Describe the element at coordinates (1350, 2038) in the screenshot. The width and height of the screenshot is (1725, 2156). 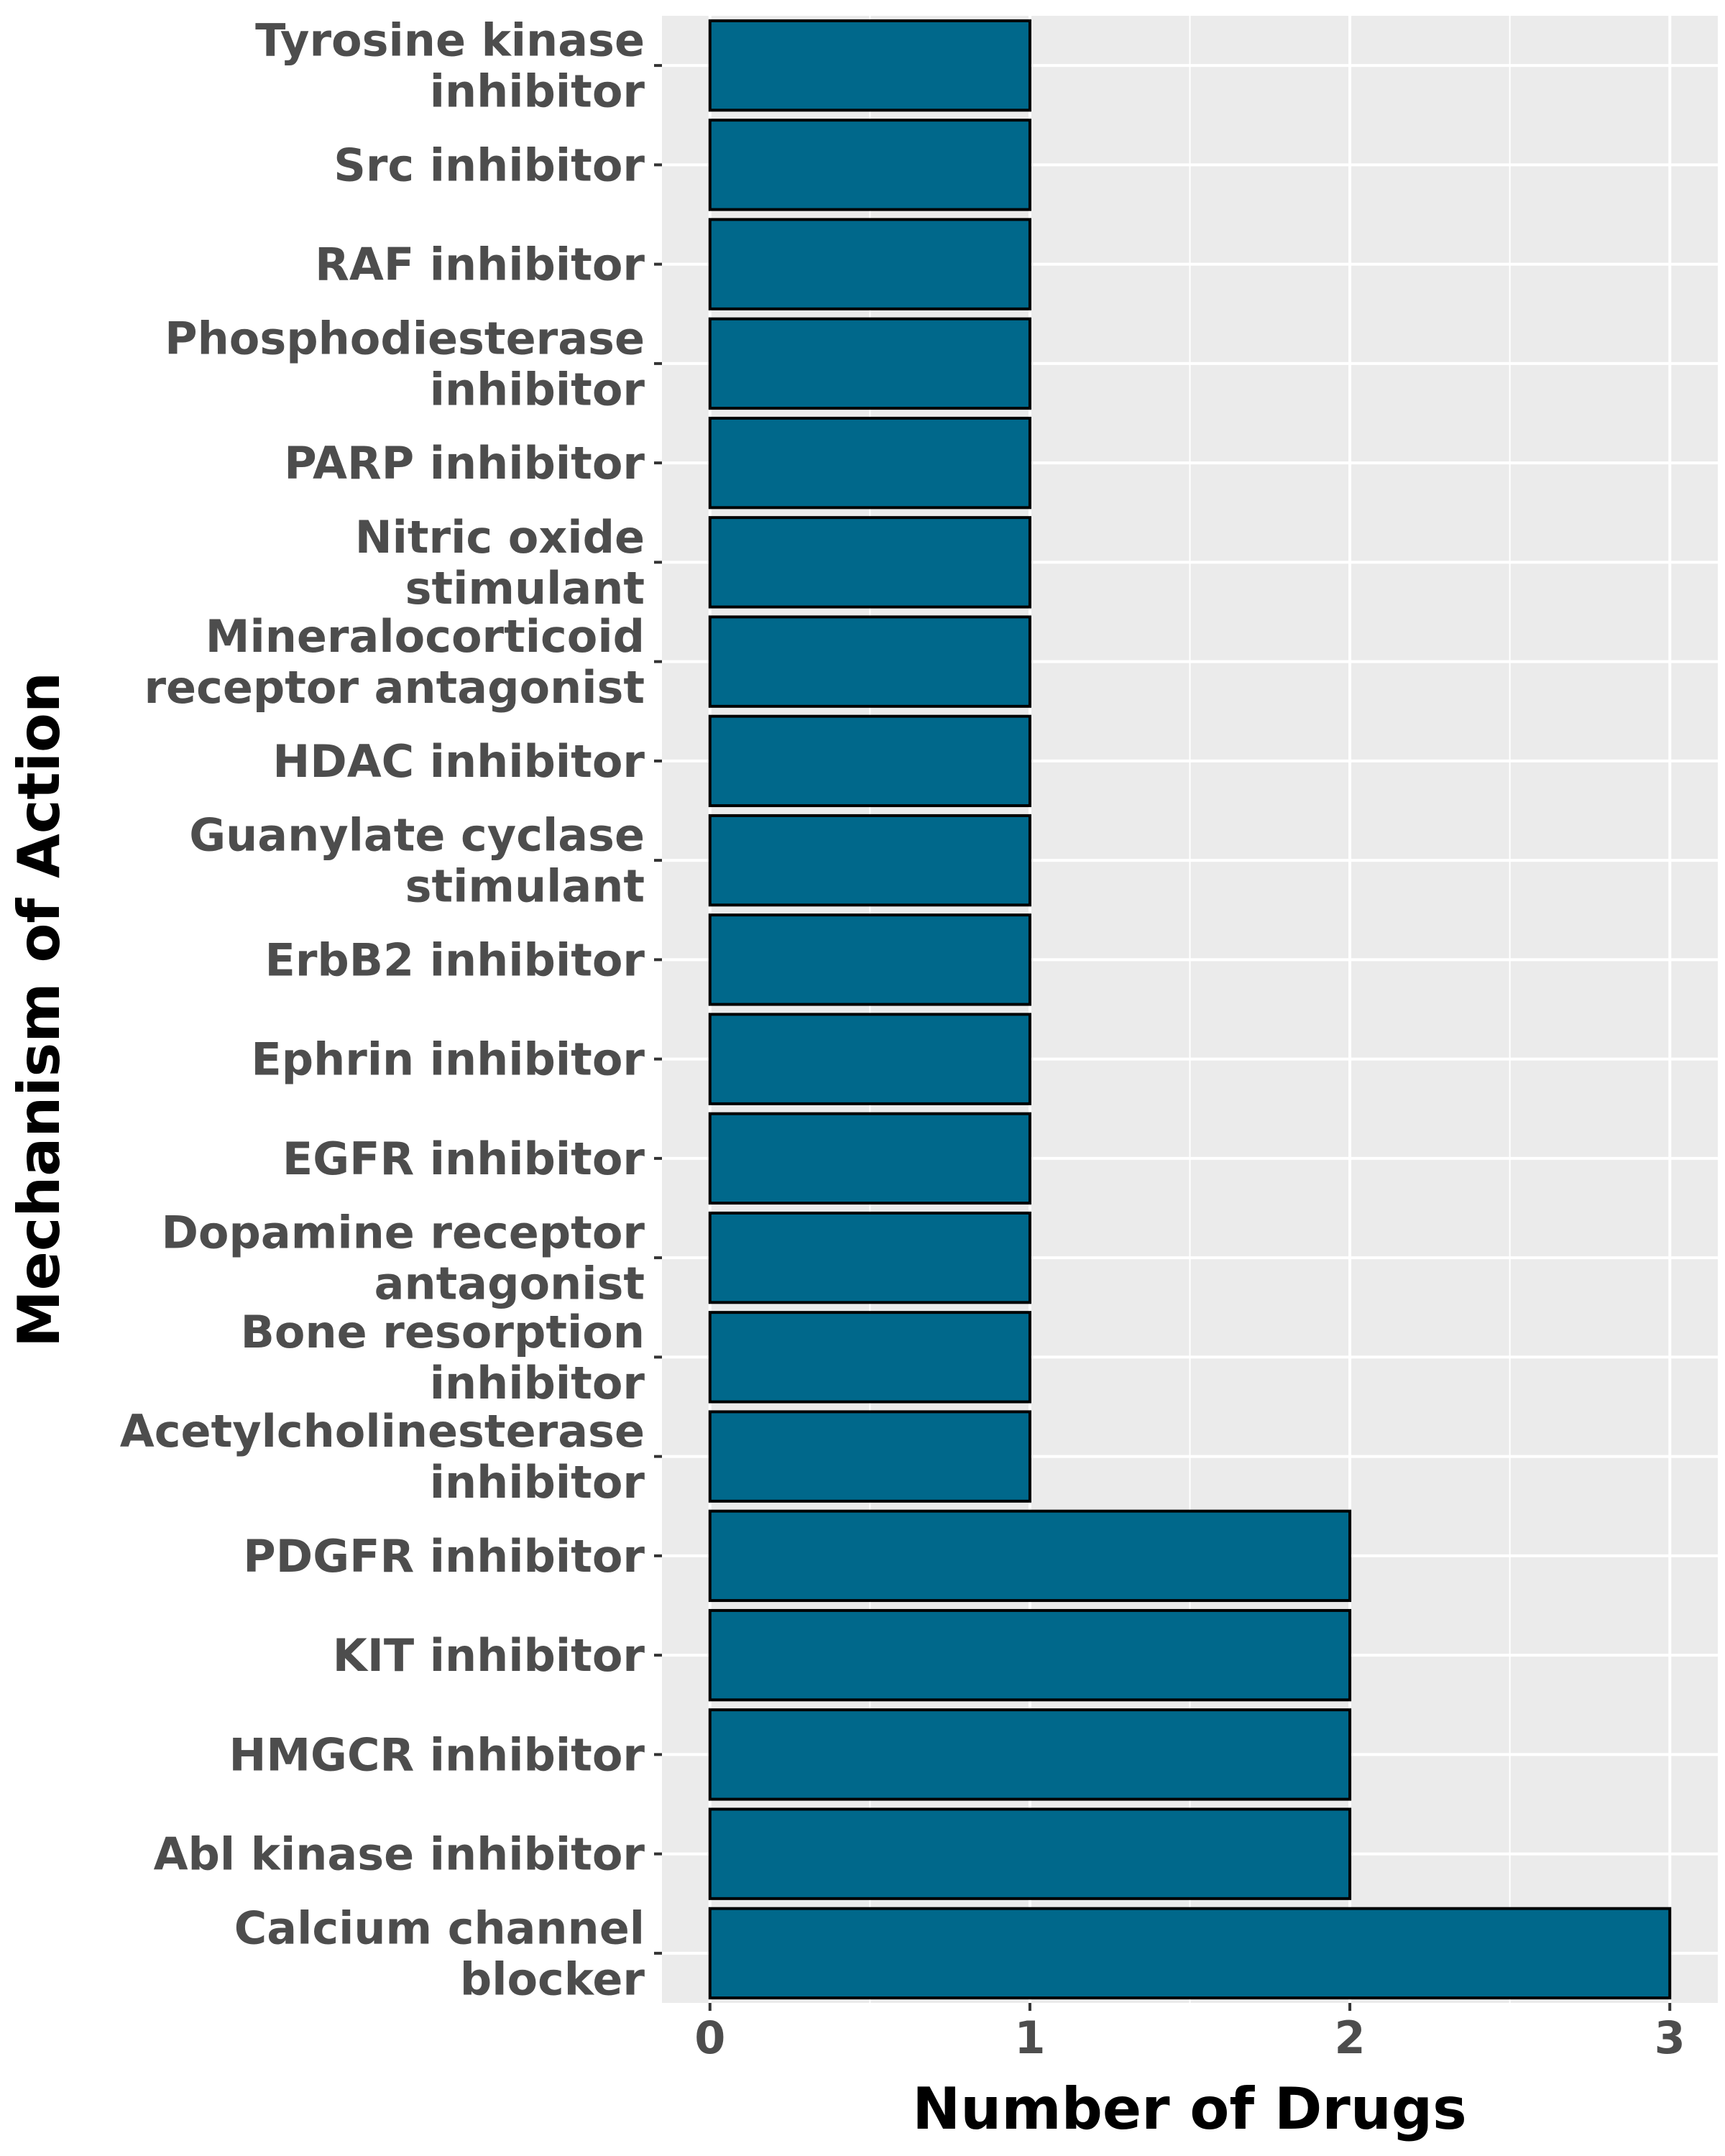
I see `x-tick-label: 2` at that location.